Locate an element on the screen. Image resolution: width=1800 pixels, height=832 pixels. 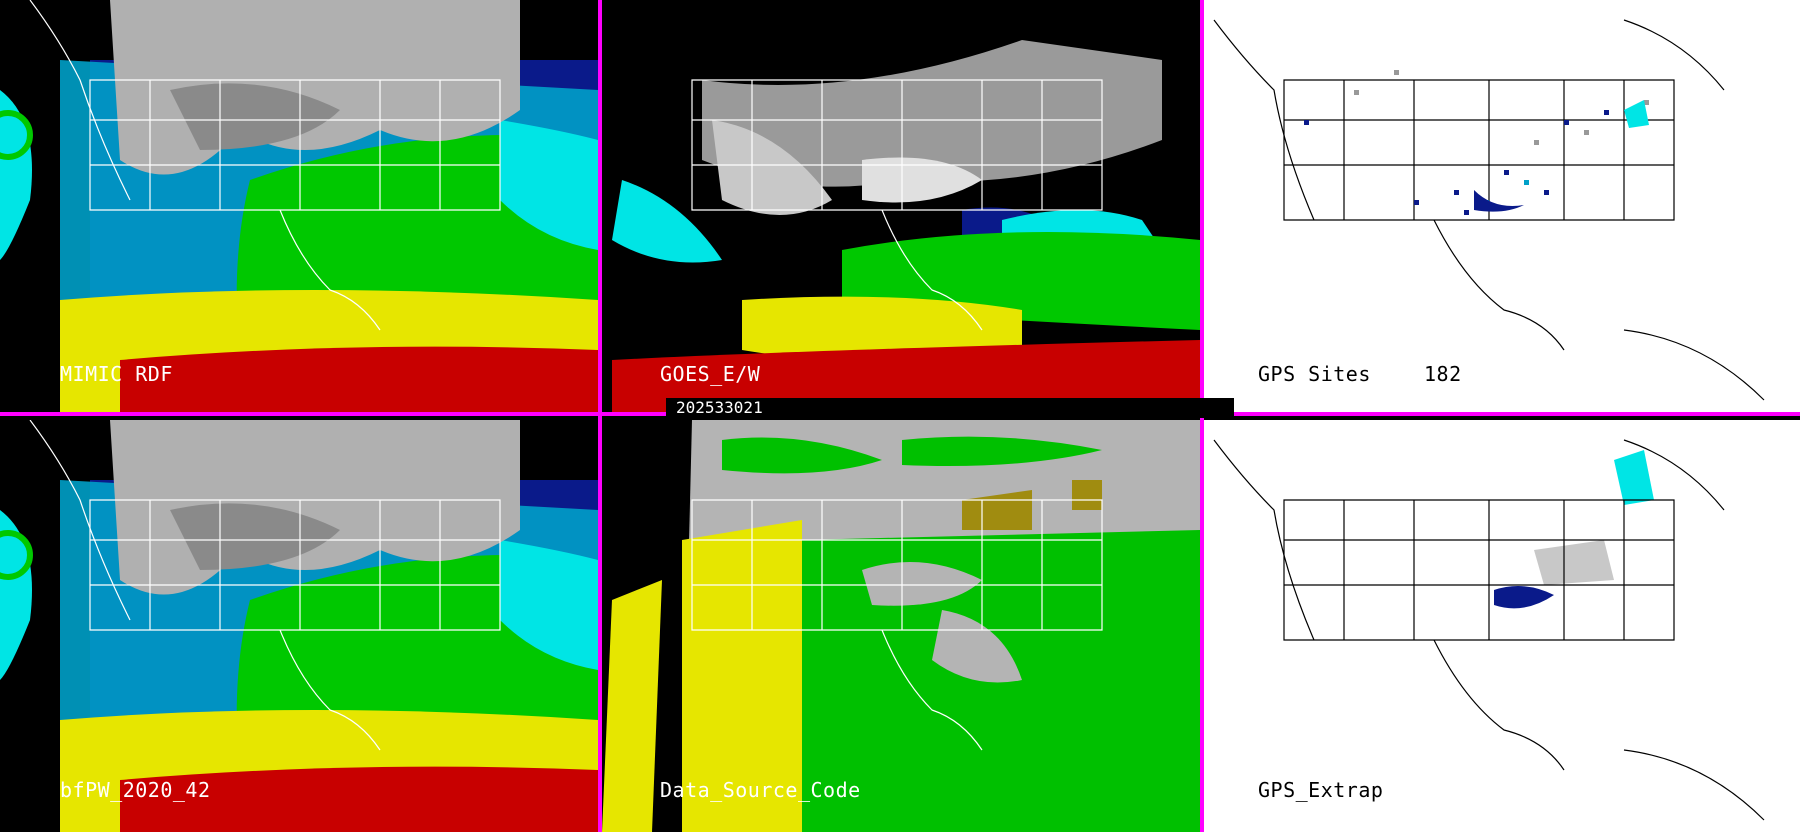
gps-site-count: 182 is located at coordinates (1443, 374).